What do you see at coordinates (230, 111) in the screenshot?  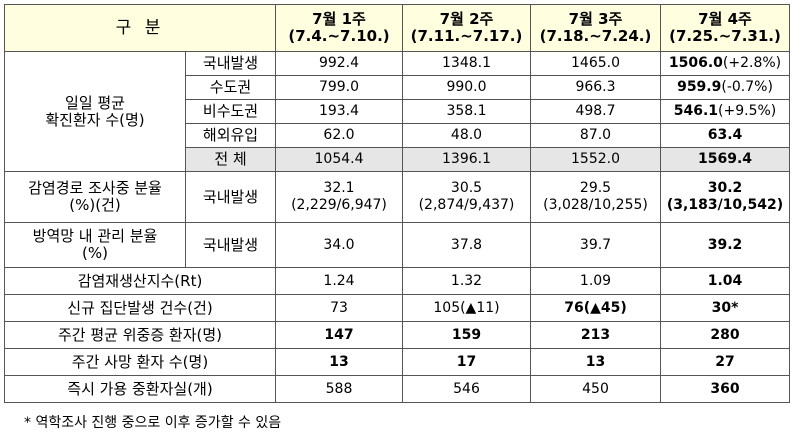 I see `sub-label: 비수도권` at bounding box center [230, 111].